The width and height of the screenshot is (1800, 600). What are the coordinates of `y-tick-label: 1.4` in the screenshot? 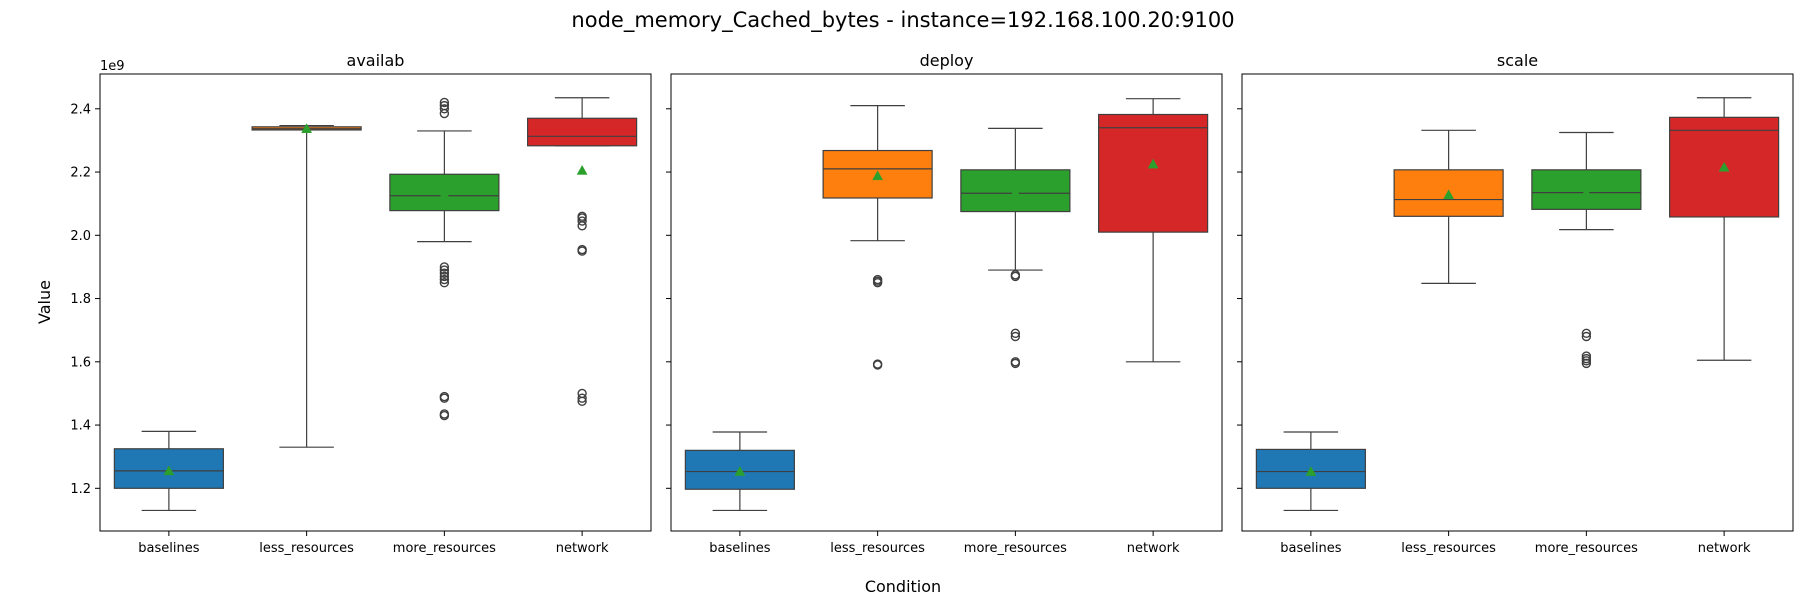 It's located at (80, 426).